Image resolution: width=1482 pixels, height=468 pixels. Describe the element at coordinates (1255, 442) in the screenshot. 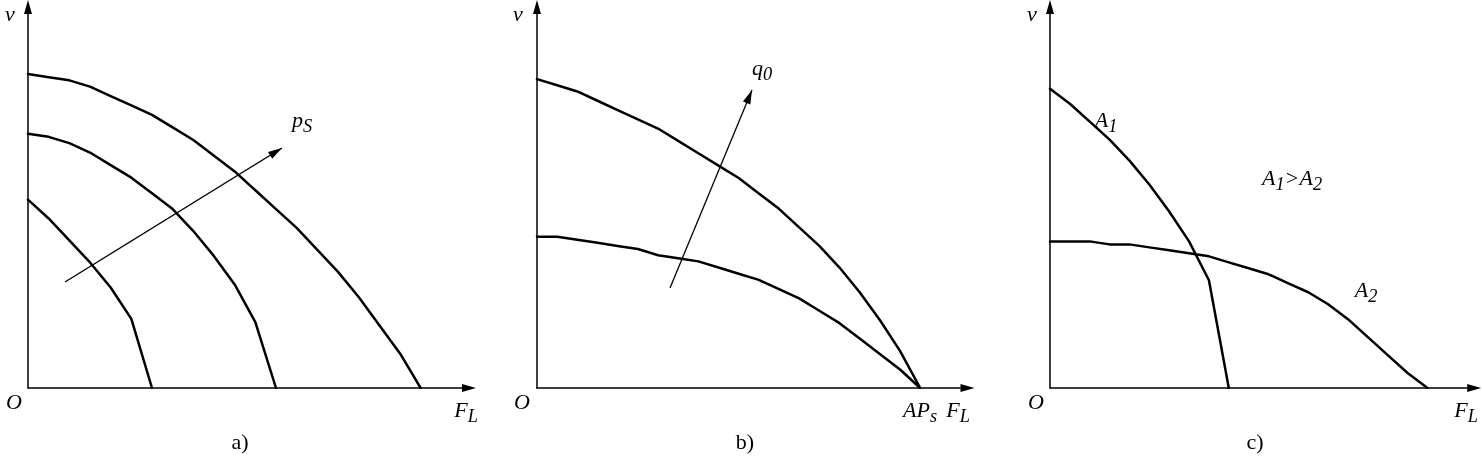

I see `text: c)` at that location.